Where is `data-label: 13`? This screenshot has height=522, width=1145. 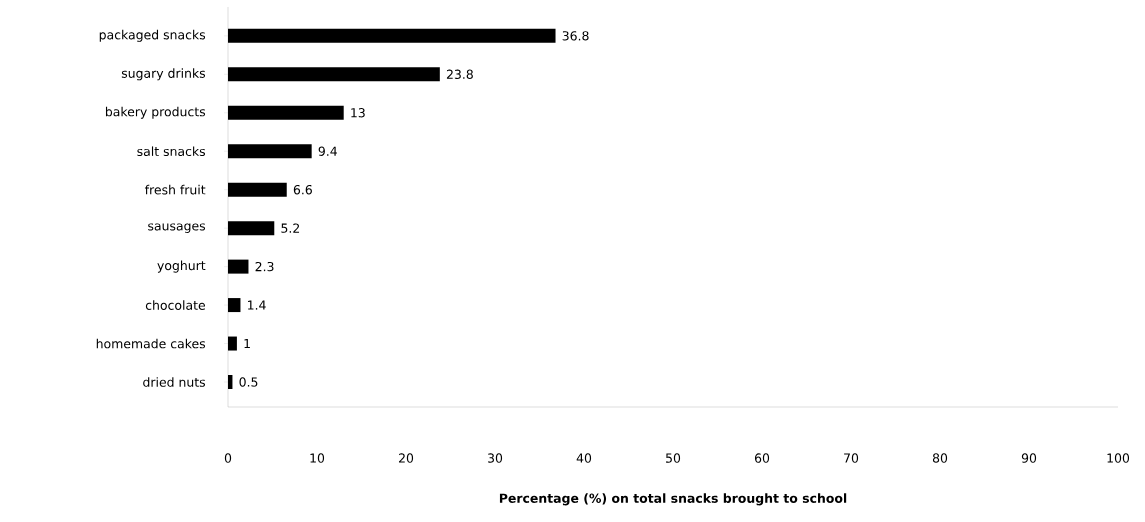 data-label: 13 is located at coordinates (358, 113).